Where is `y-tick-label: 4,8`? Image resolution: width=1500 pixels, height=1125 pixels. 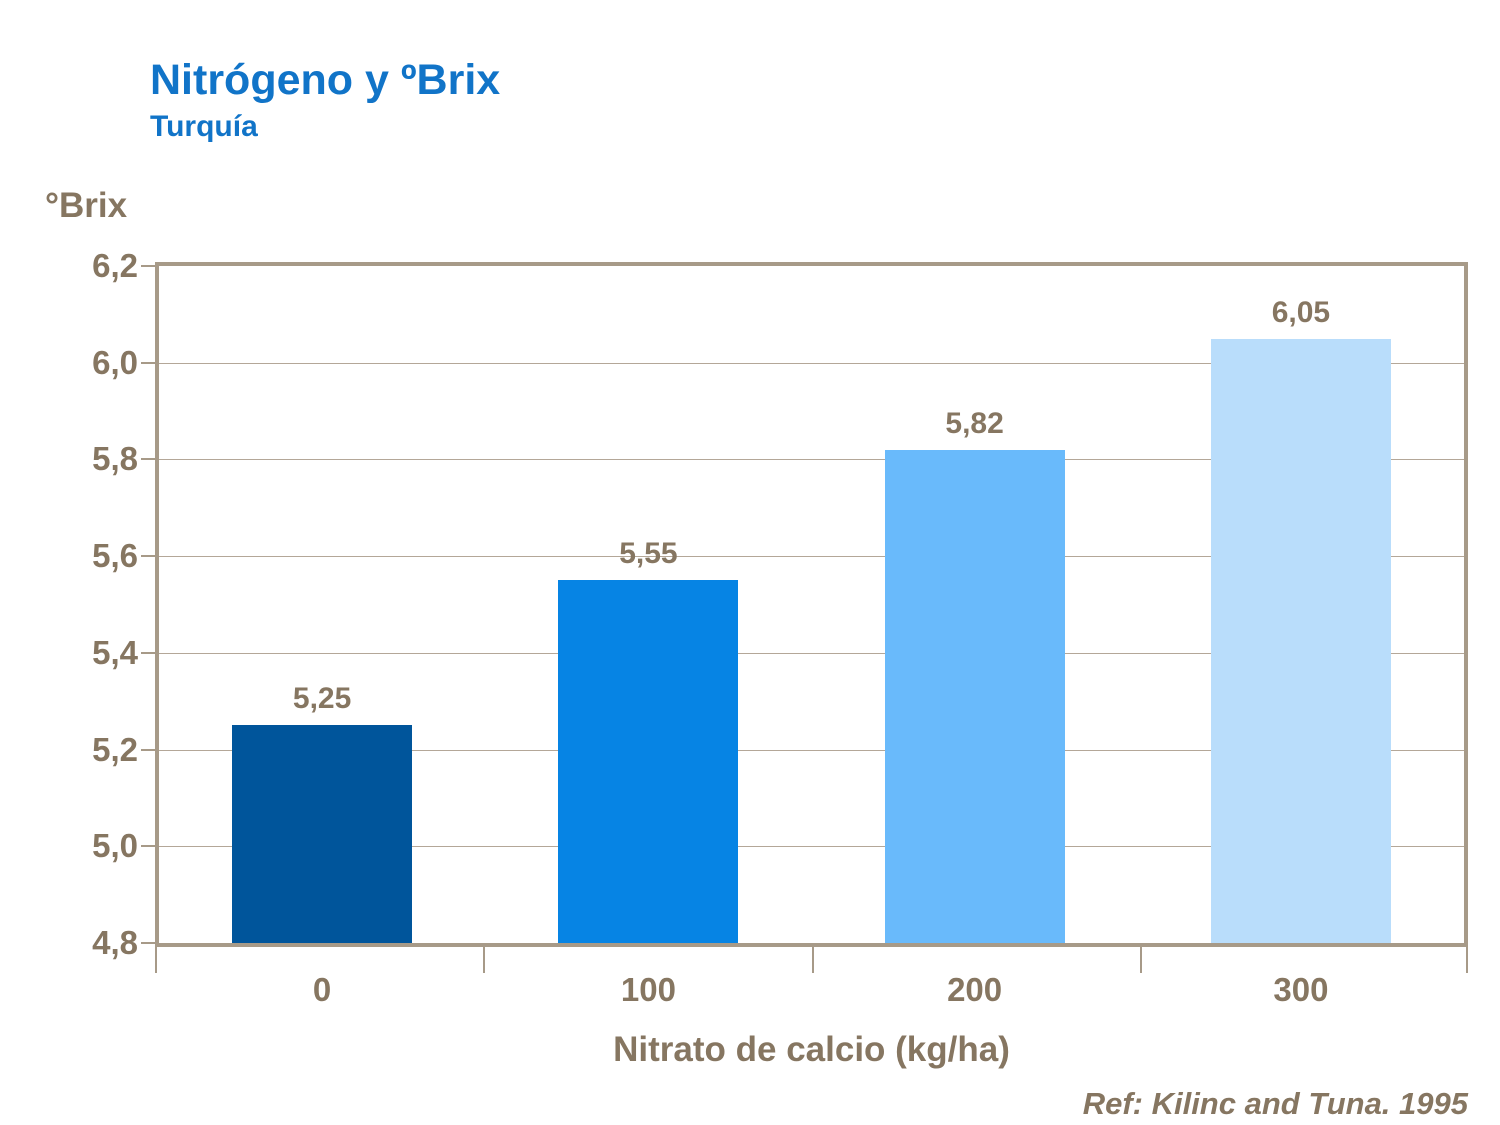
y-tick-label: 4,8 is located at coordinates (115, 942).